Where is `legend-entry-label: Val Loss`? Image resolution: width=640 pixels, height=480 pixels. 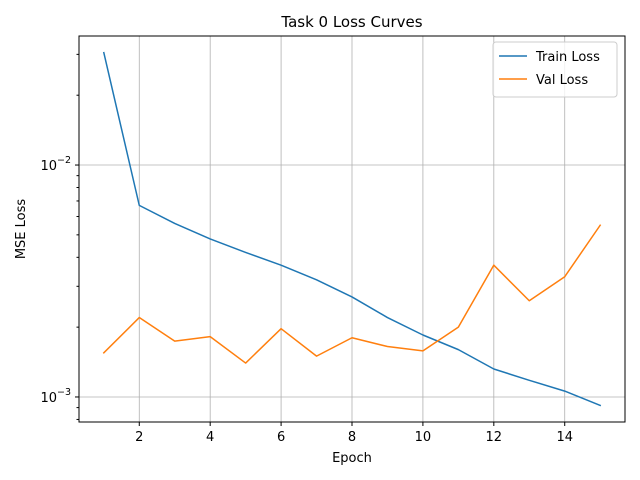
legend-entry-label: Val Loss is located at coordinates (562, 80).